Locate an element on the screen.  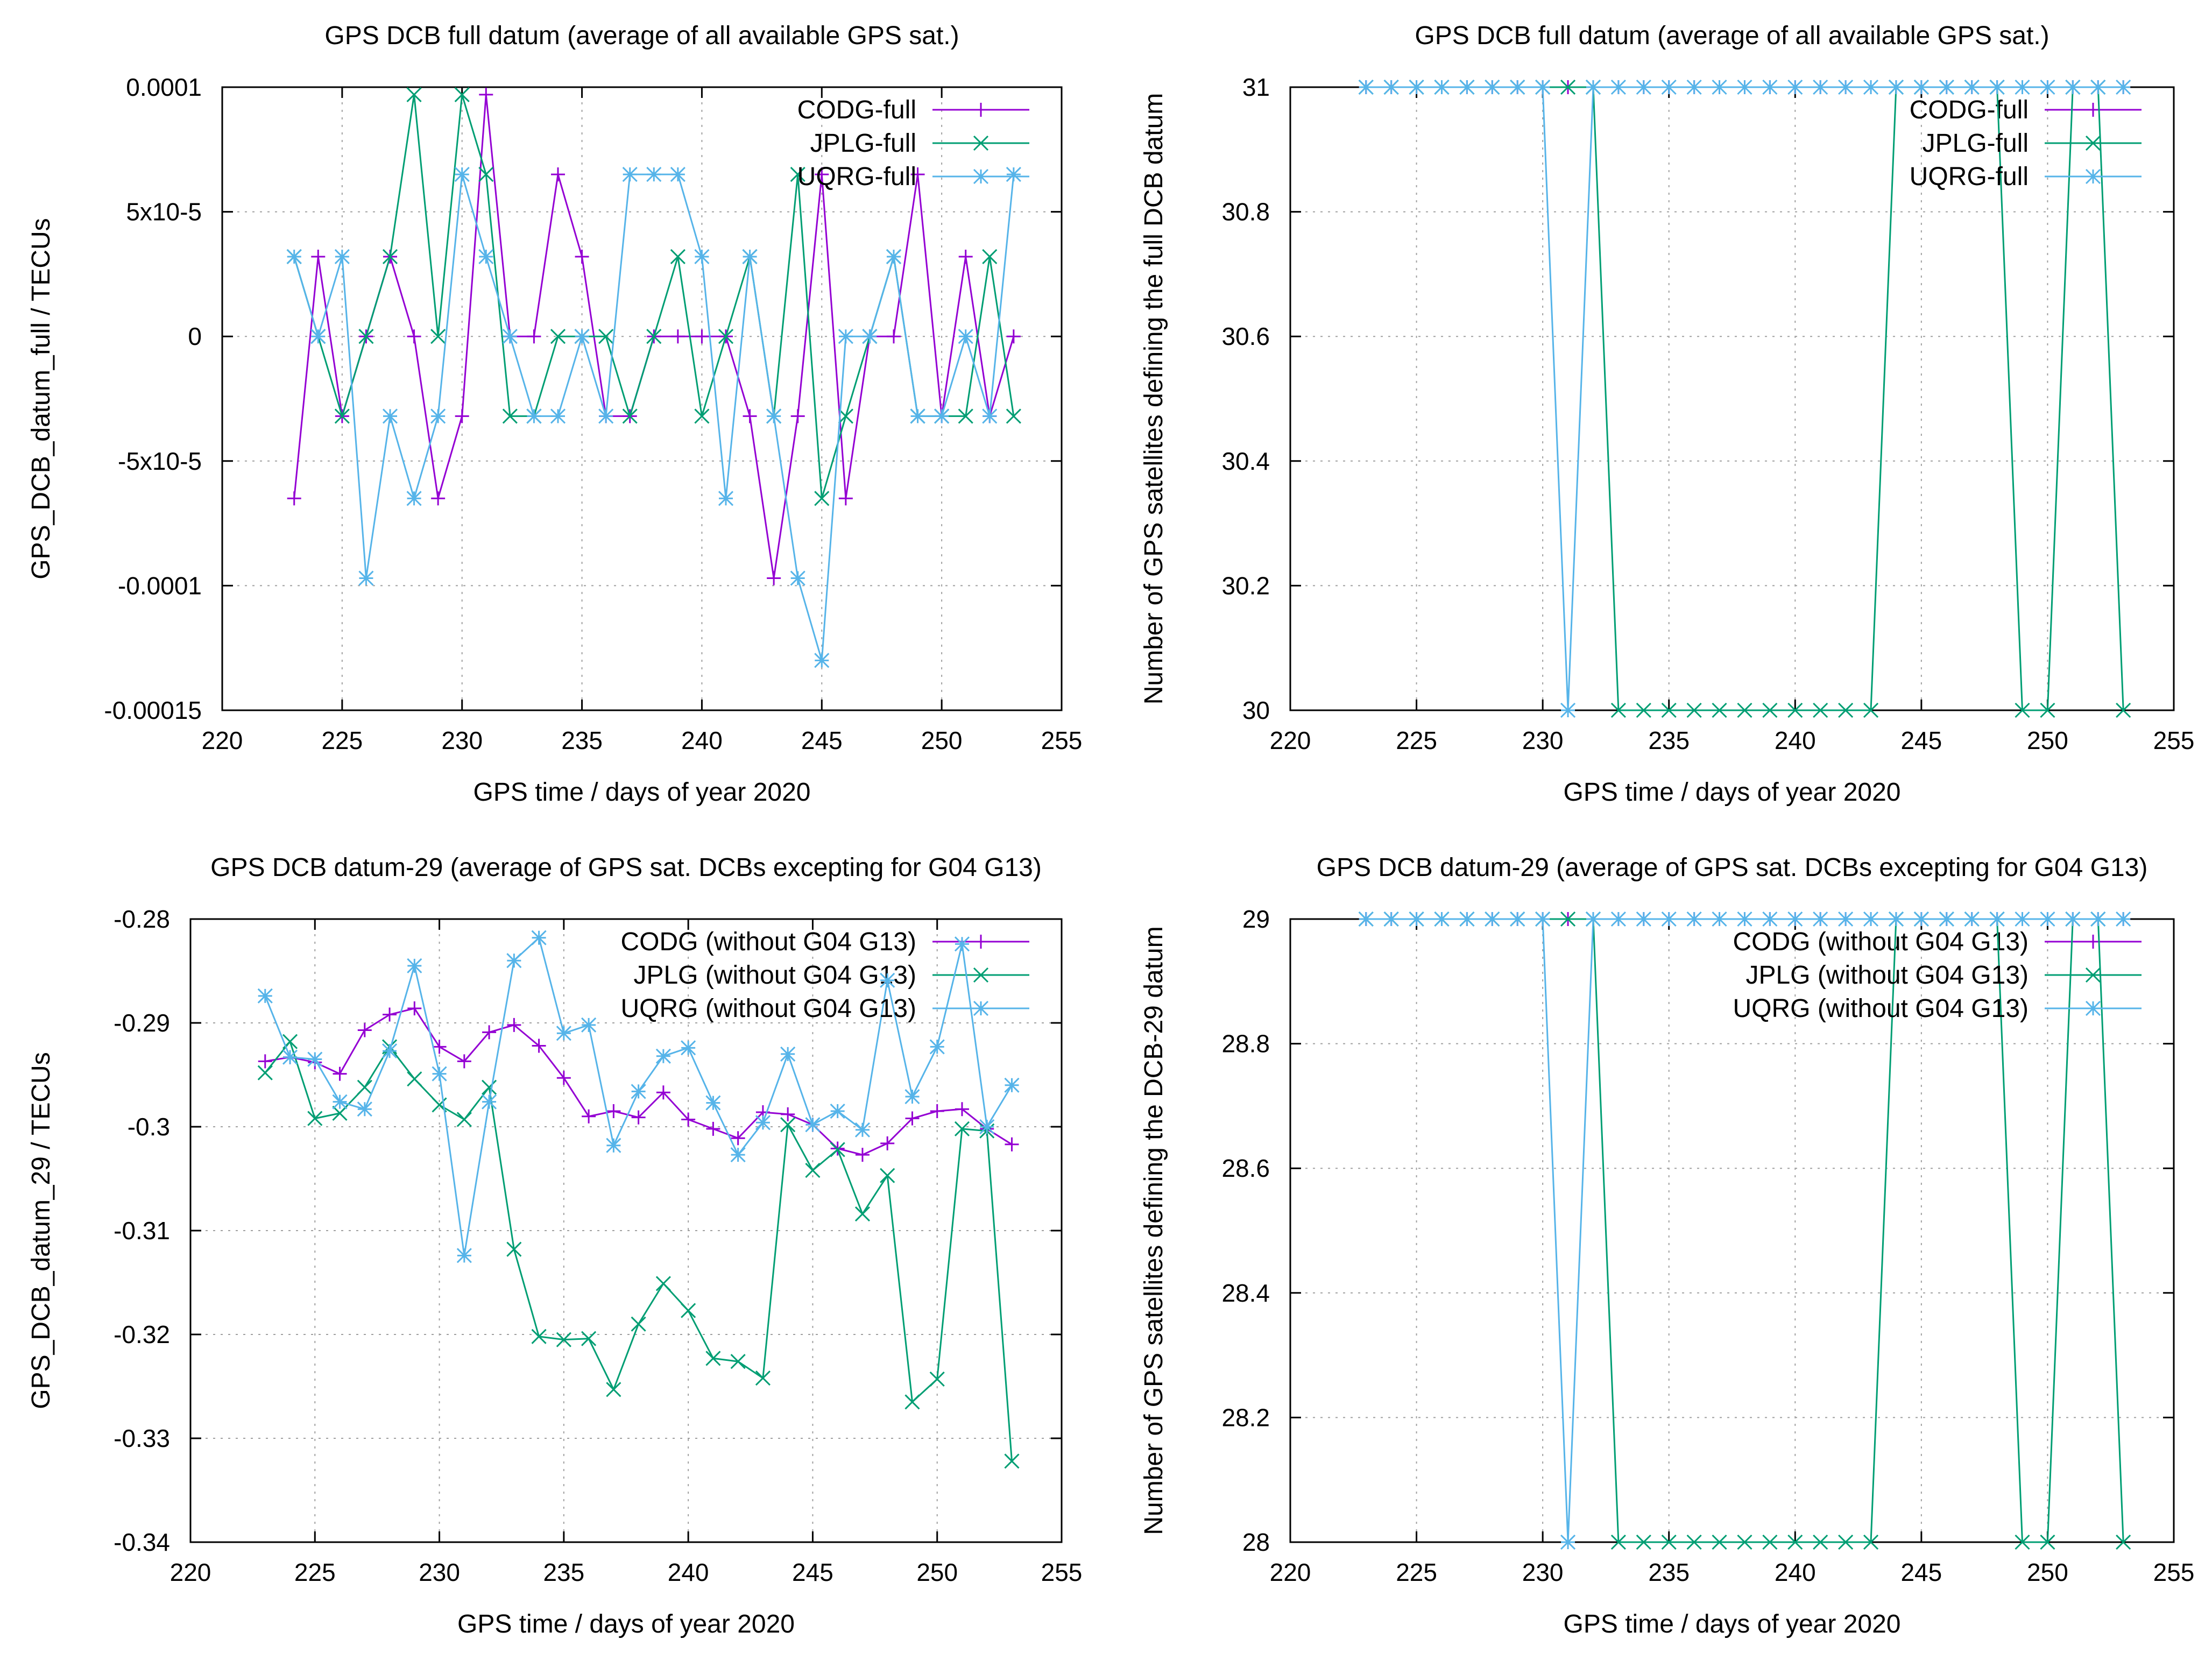
series-codg is located at coordinates (638, 1081).